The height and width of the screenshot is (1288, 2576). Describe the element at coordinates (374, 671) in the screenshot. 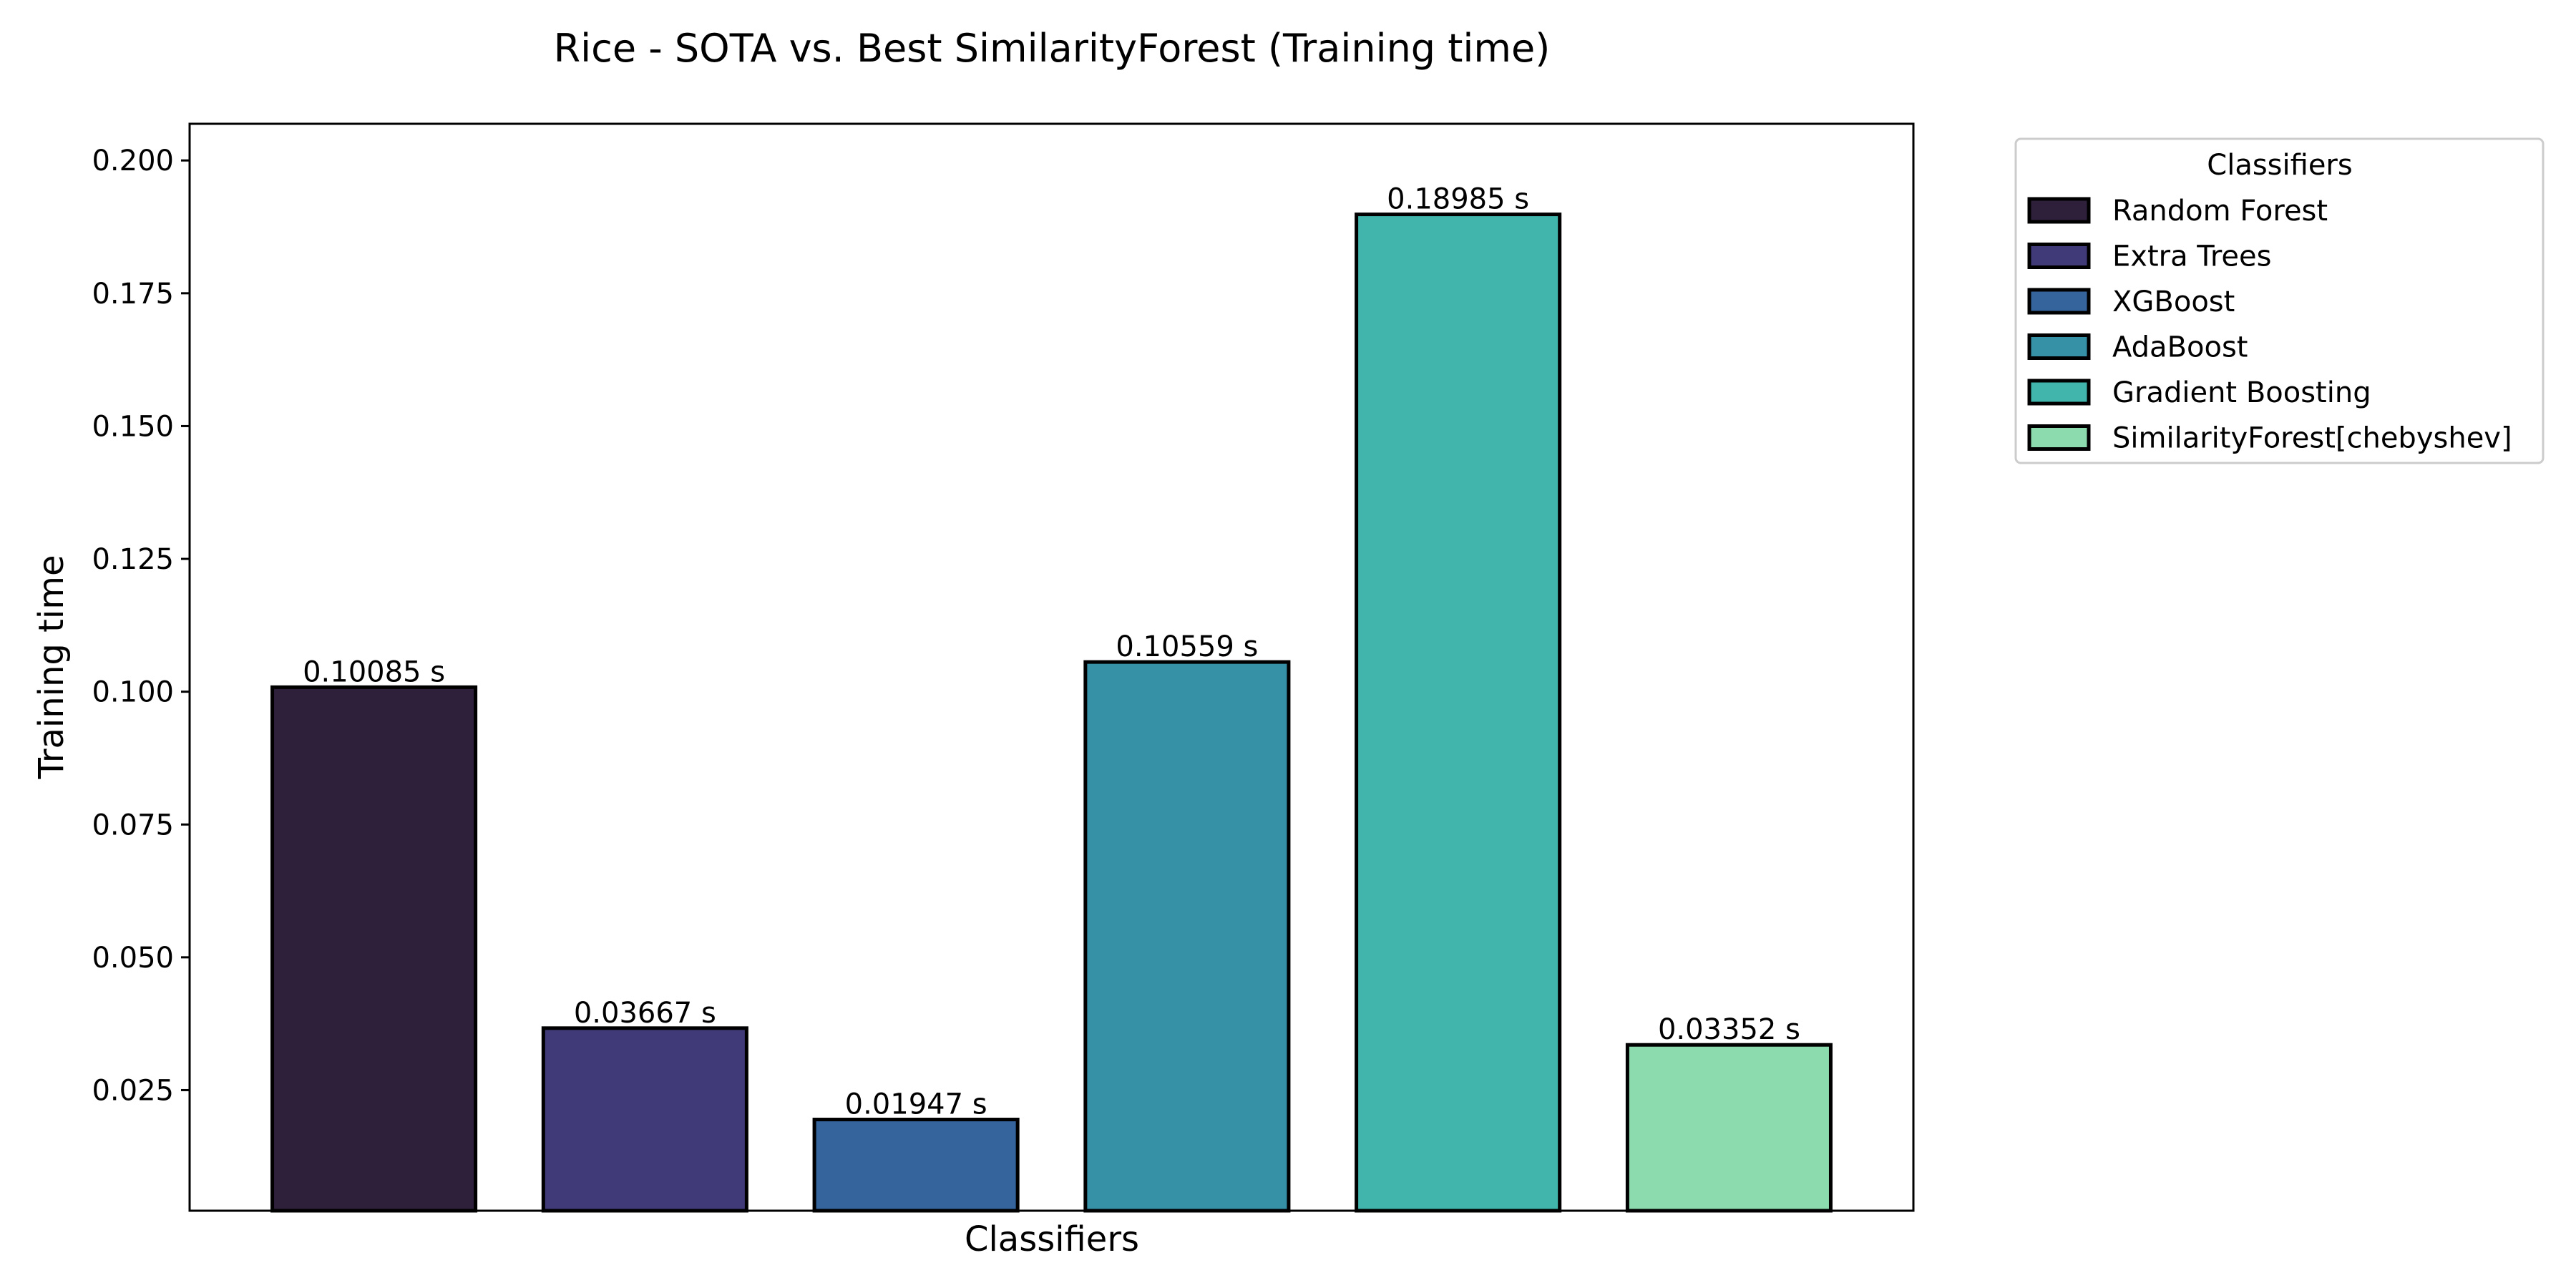

I see `bar-value-label: 0.10085 s` at that location.